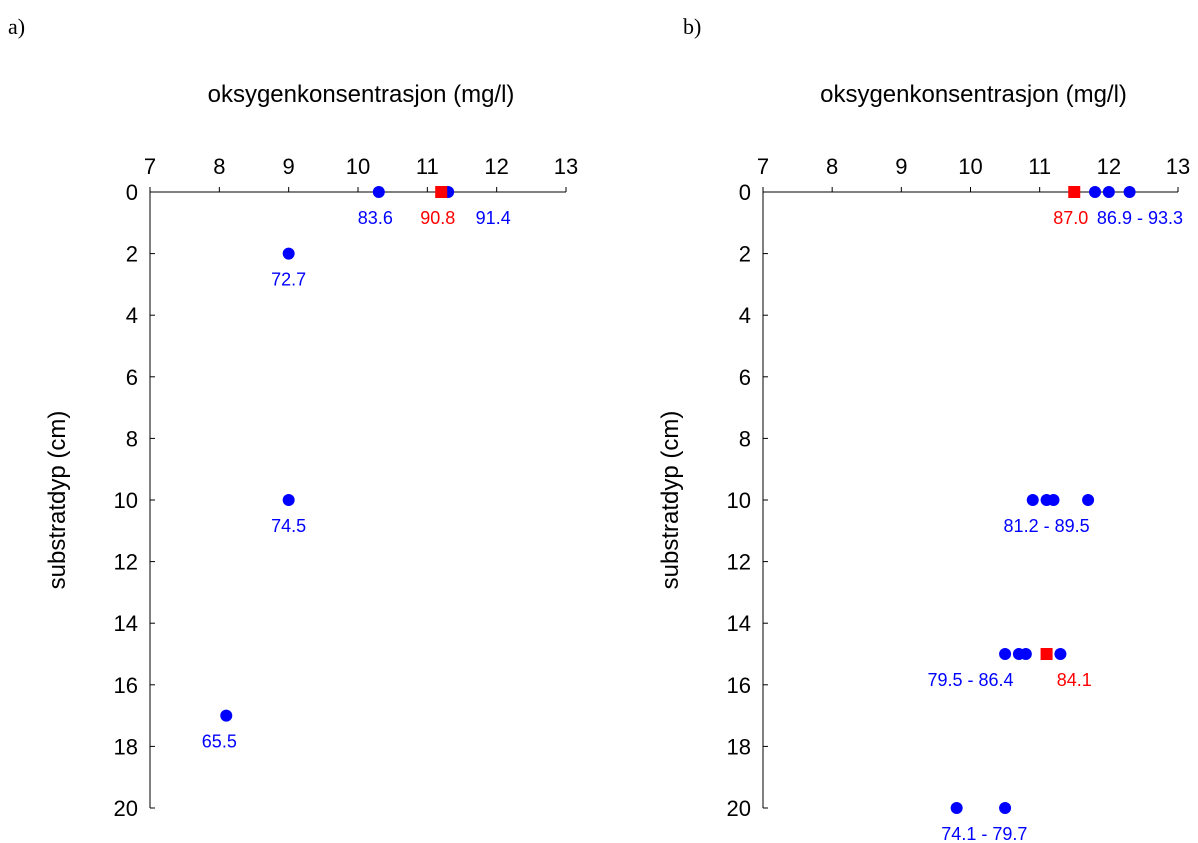 The image size is (1198, 843). What do you see at coordinates (670, 500) in the screenshot?
I see `y-axis-title-b: substratdyp (cm)` at bounding box center [670, 500].